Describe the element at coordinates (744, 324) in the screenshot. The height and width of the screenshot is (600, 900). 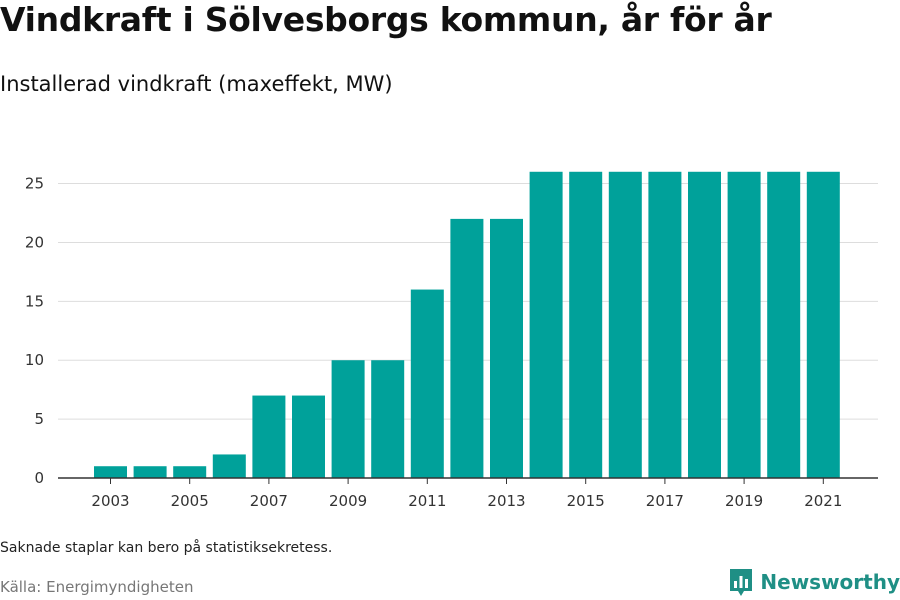
I see `bar-2019` at that location.